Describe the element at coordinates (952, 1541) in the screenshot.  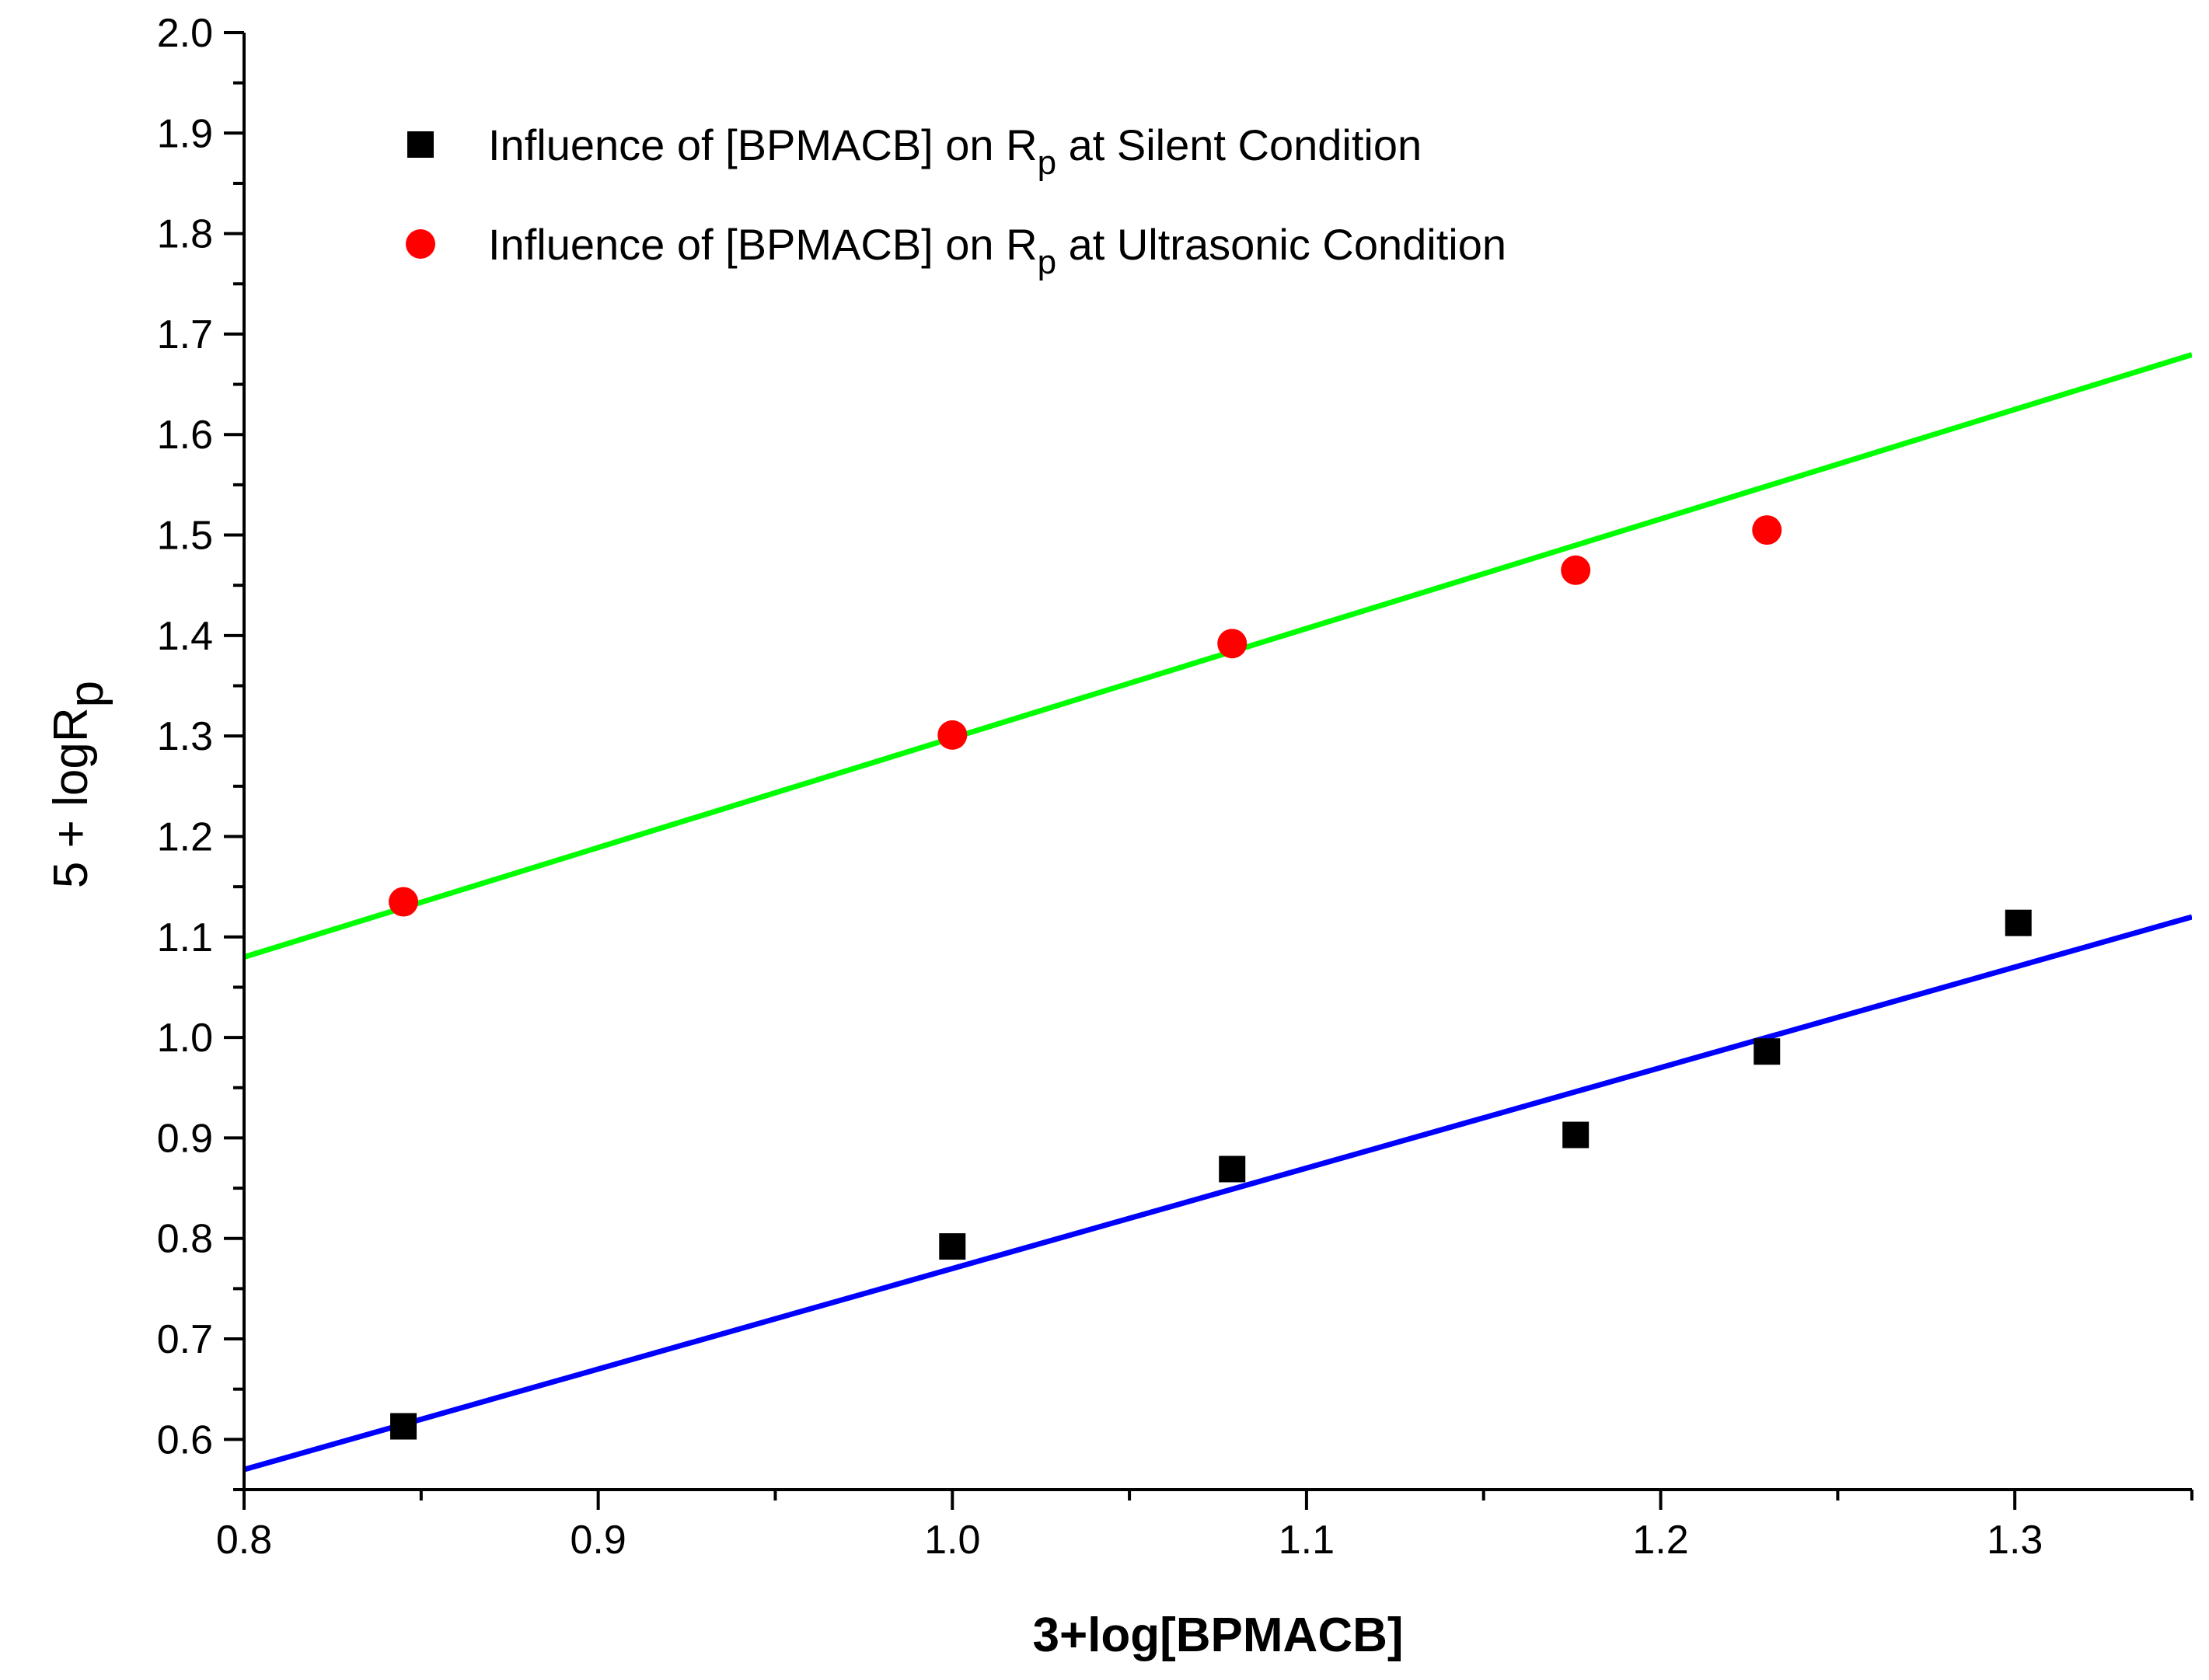
I see `x-tick-label: 1.0` at that location.